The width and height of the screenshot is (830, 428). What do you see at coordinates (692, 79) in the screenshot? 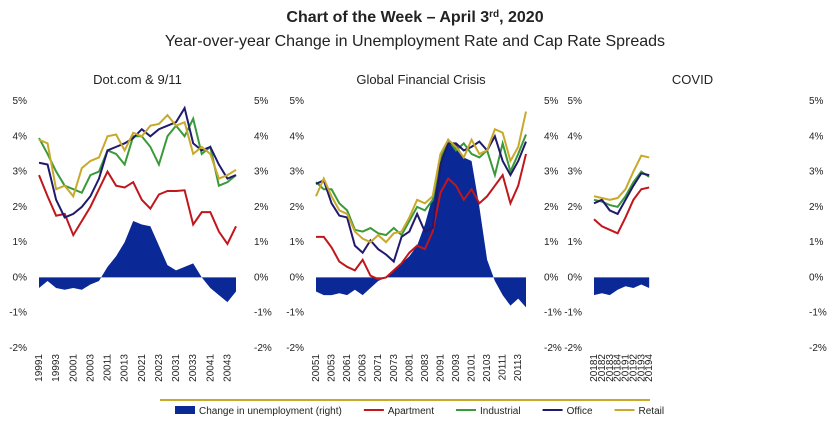
I see `panel-title: COVID` at bounding box center [692, 79].